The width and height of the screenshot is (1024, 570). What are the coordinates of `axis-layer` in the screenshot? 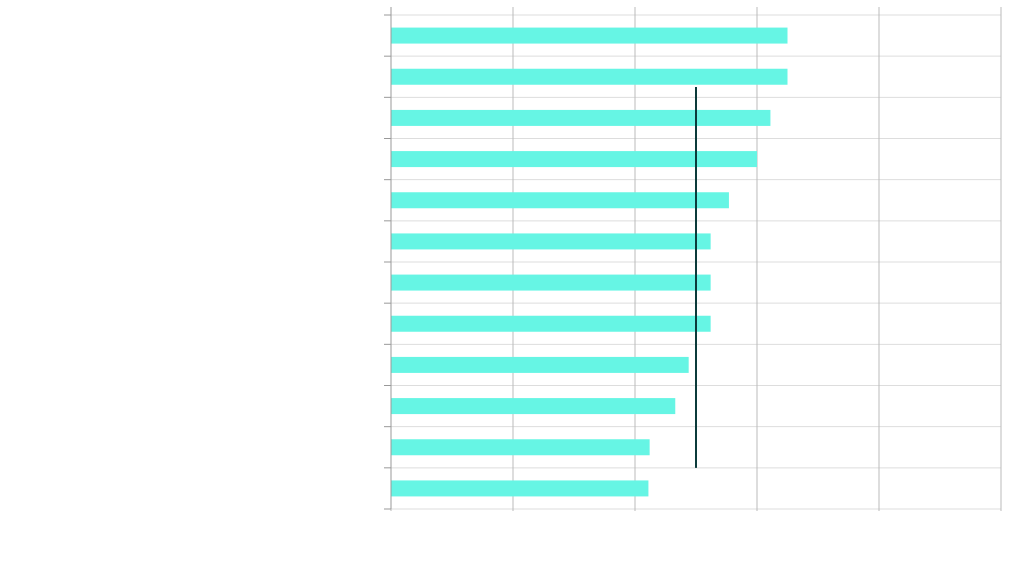 It's located at (388, 258).